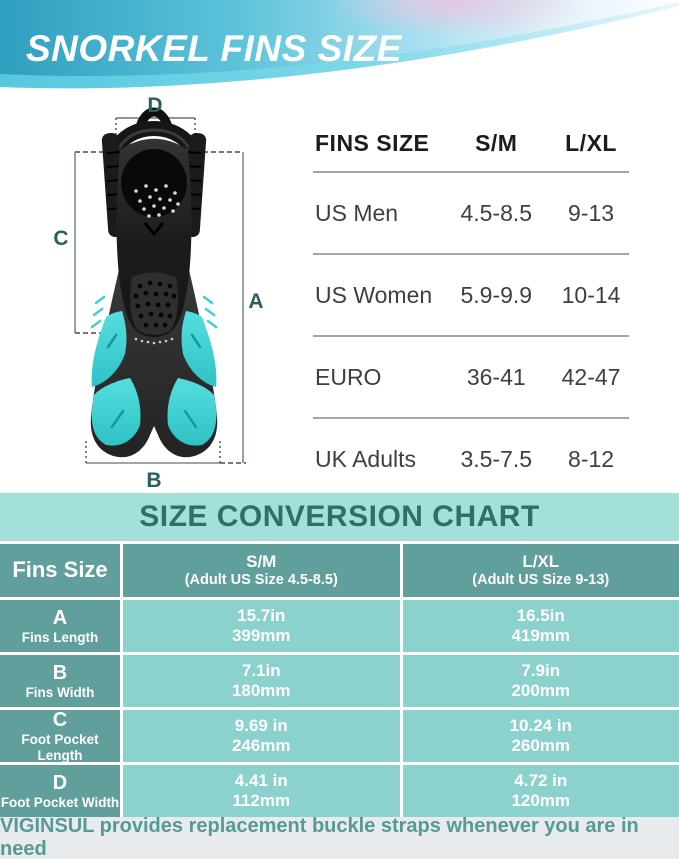  Describe the element at coordinates (376, 459) in the screenshot. I see `row-label: UK Adults` at that location.